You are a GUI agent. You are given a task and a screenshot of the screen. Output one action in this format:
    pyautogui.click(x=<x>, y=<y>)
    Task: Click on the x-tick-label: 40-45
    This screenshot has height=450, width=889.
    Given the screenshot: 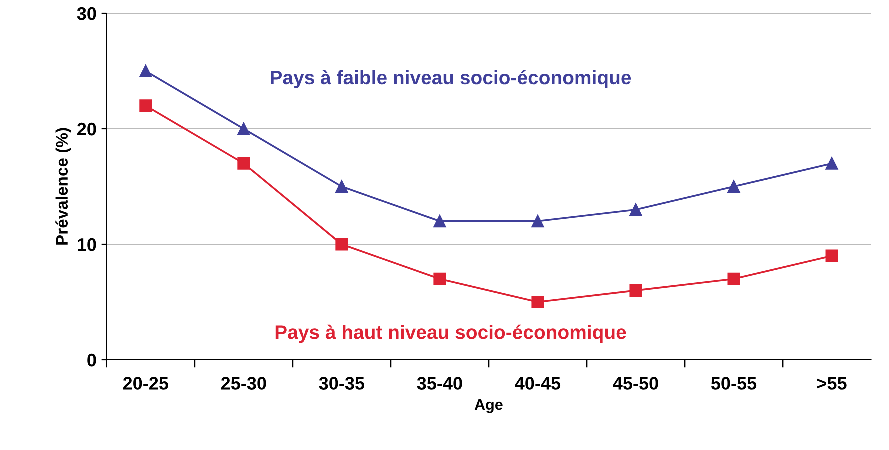 What is the action you would take?
    pyautogui.click(x=538, y=383)
    